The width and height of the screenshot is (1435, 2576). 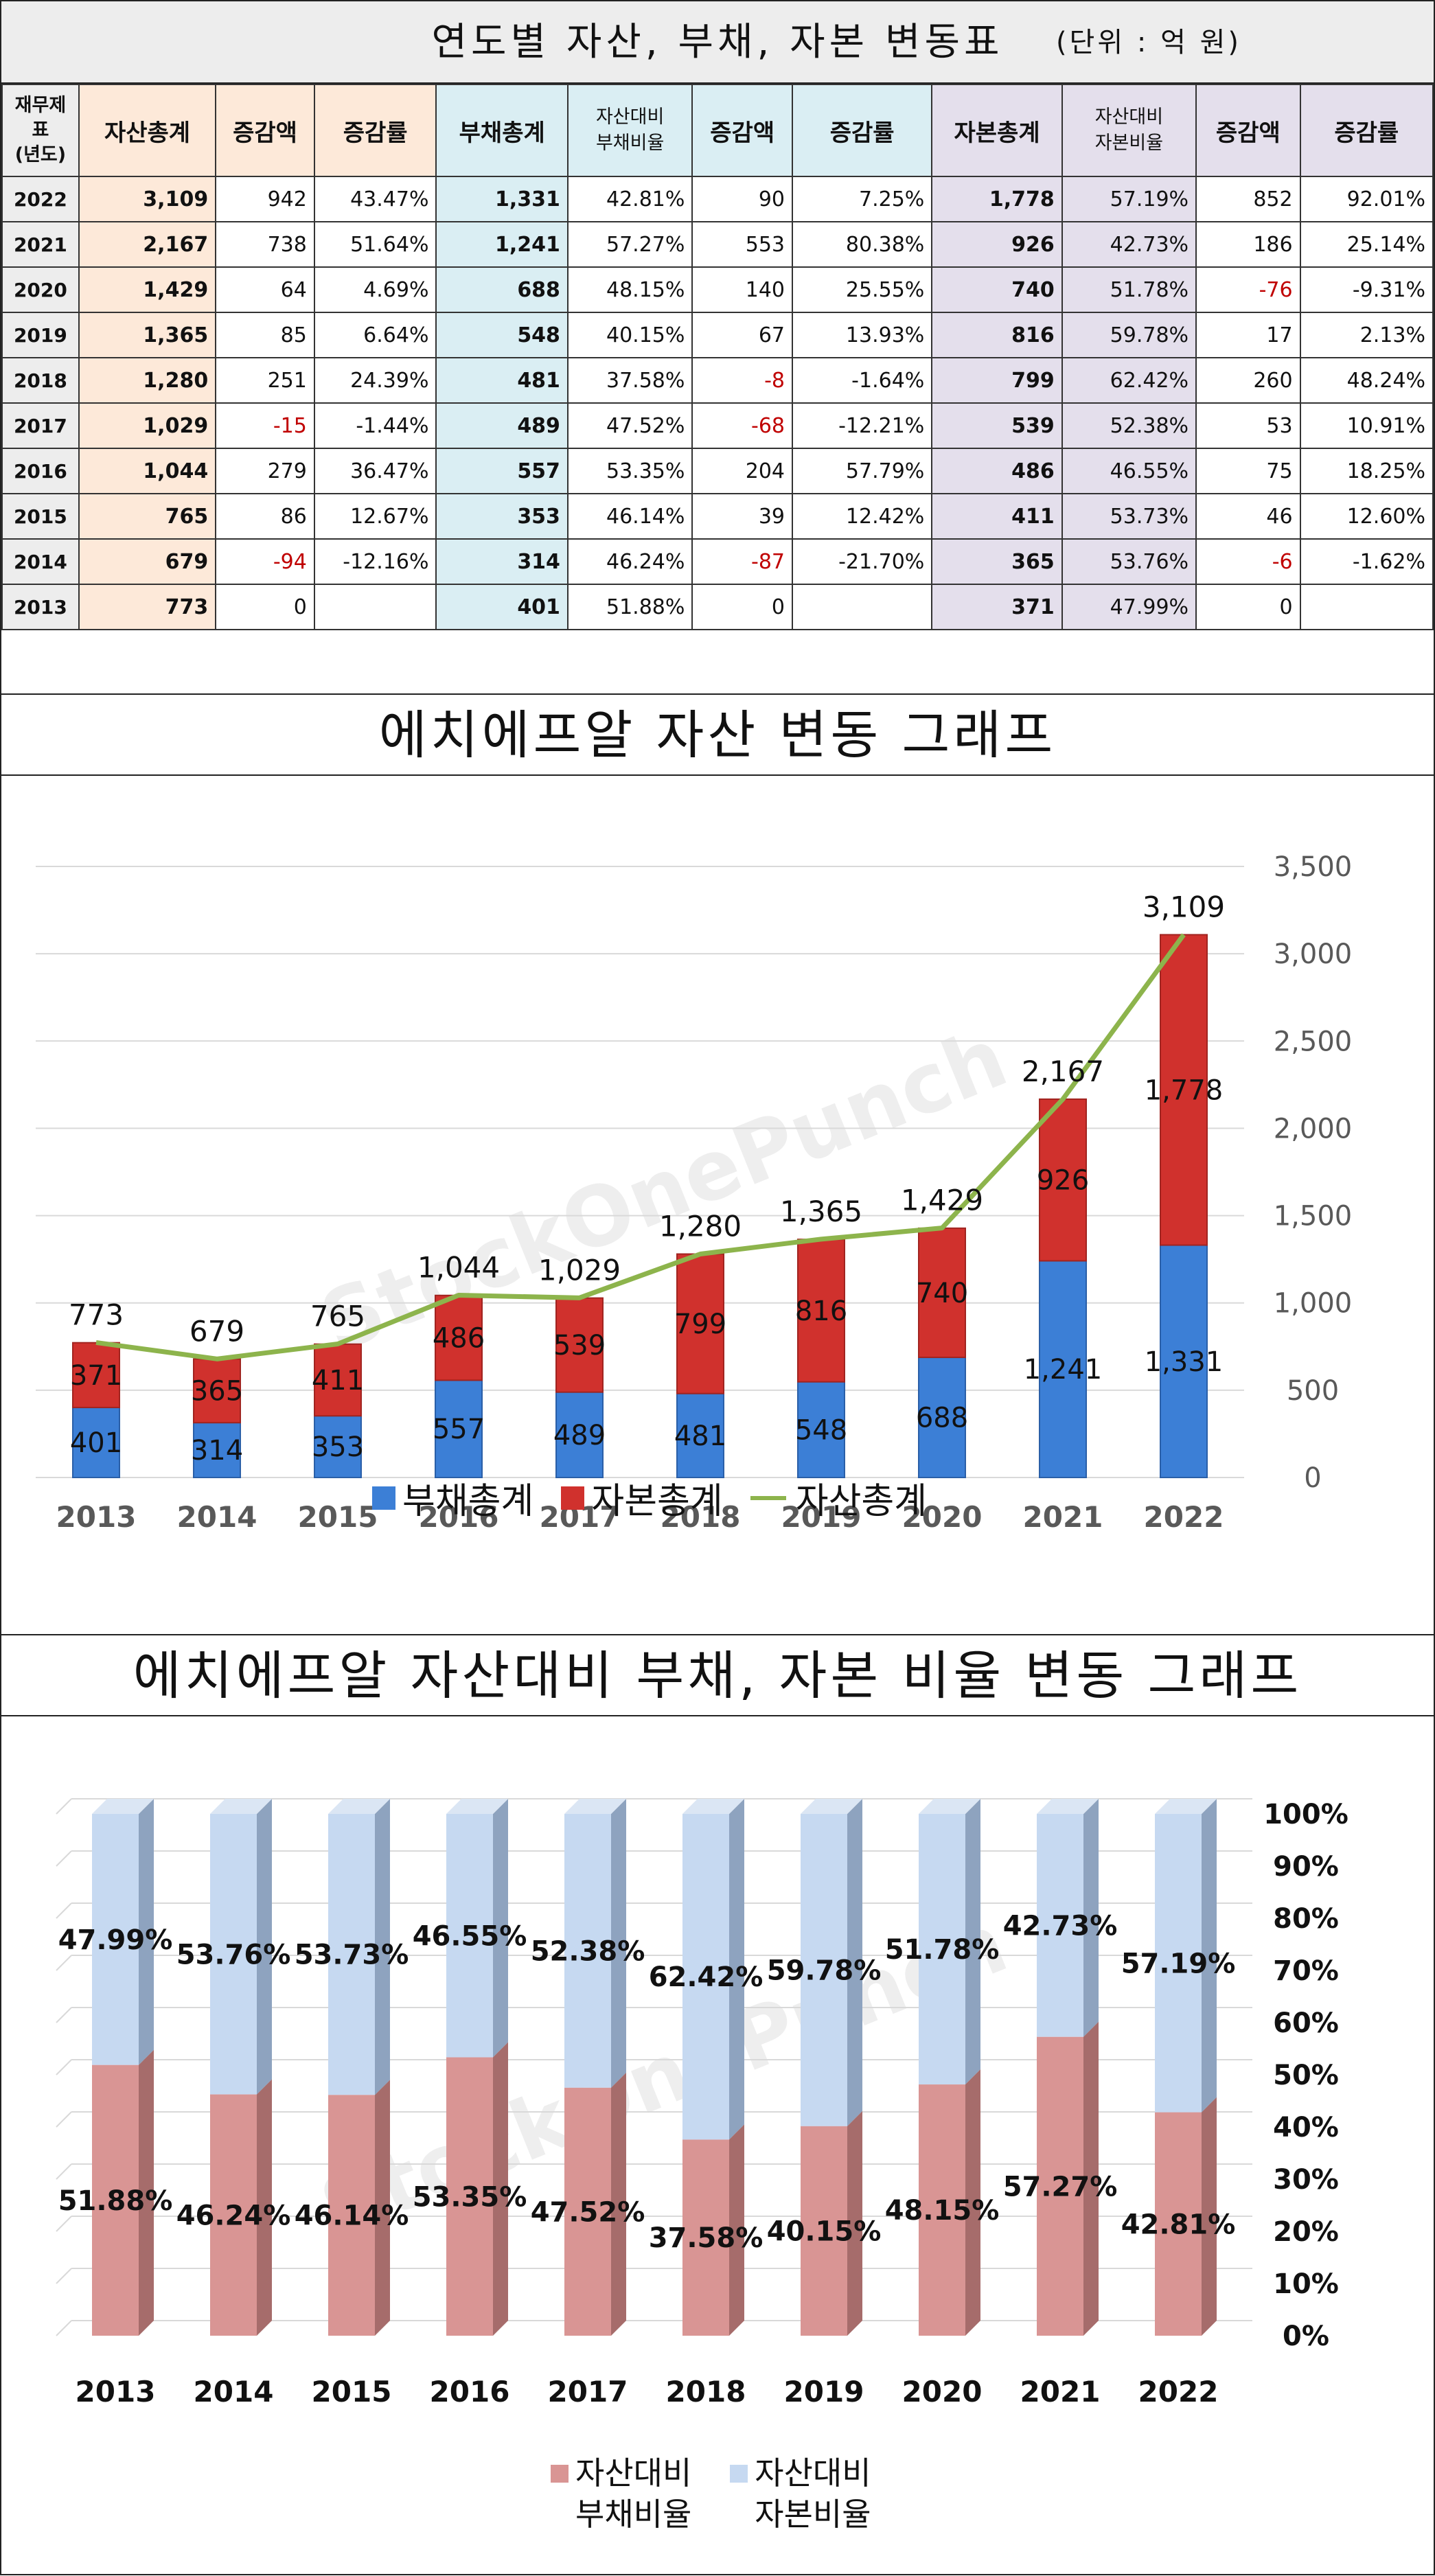 What do you see at coordinates (1306, 2180) in the screenshot?
I see `y-tick-label: 30%` at bounding box center [1306, 2180].